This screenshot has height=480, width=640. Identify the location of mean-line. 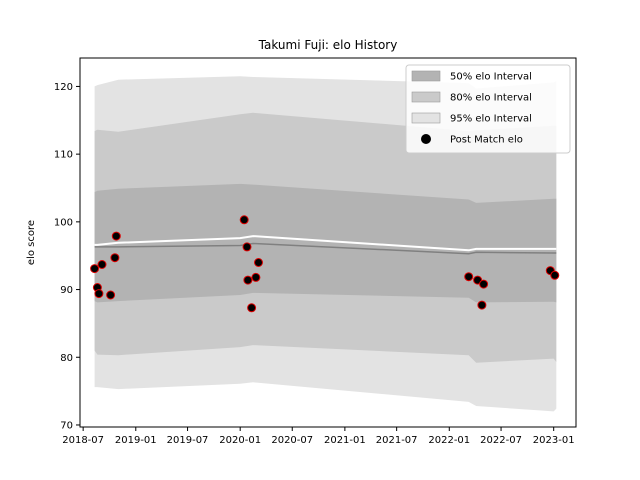
(325, 248).